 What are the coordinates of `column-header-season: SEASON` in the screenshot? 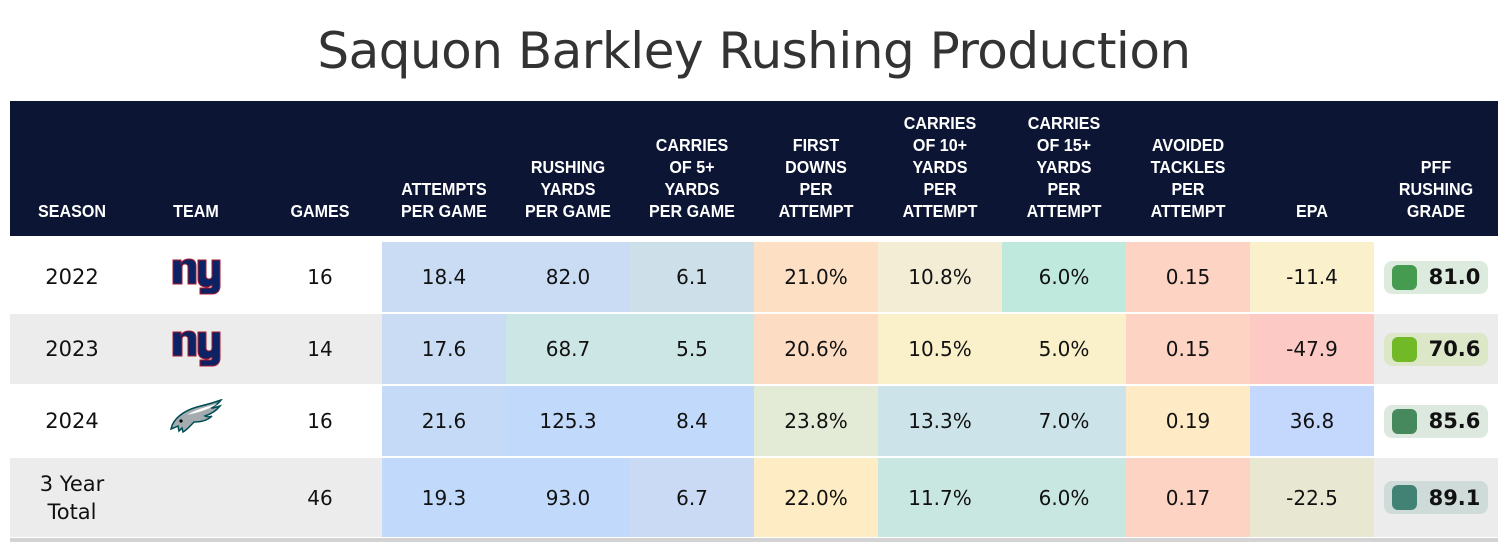 It's located at (72, 218).